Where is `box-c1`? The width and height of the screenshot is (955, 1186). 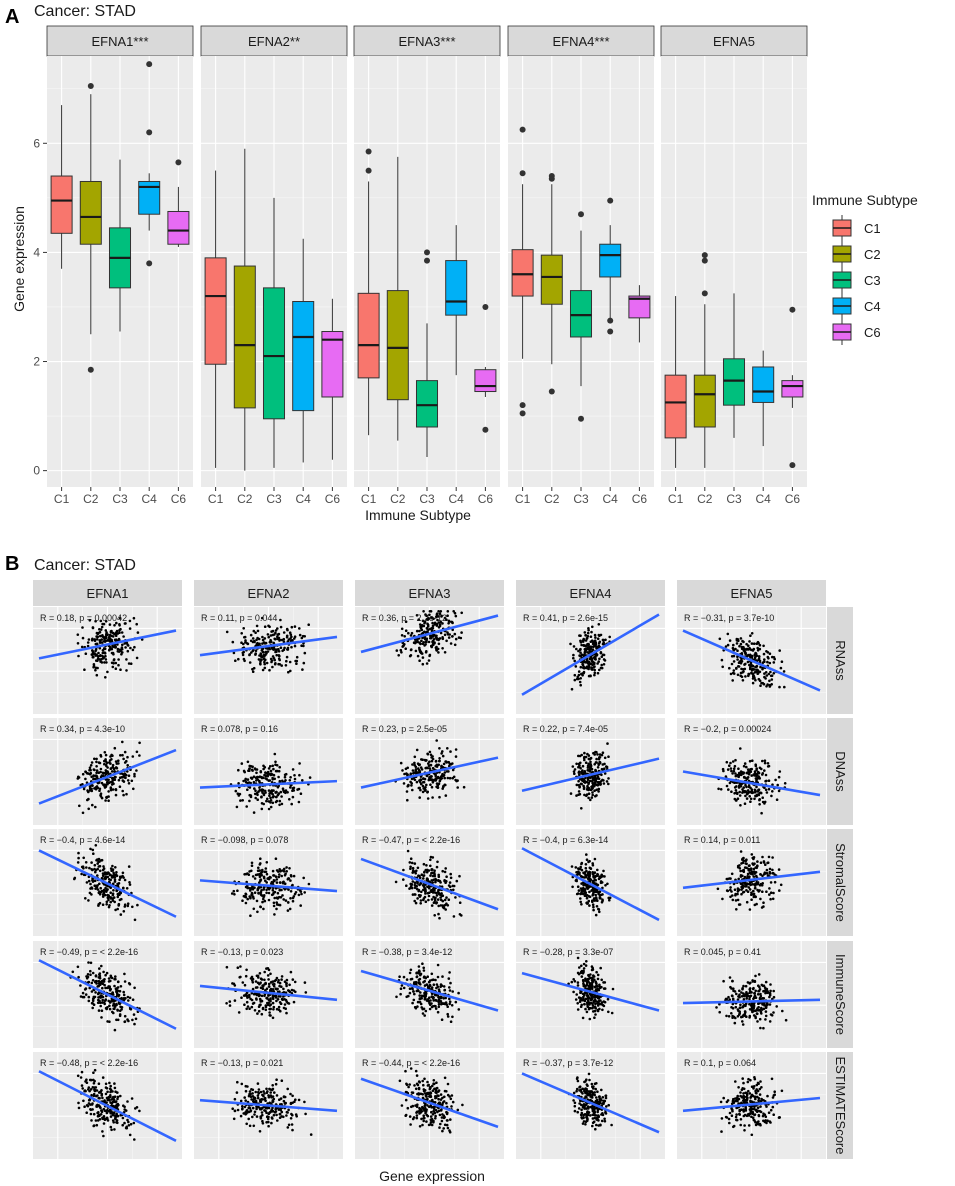
box-c1 is located at coordinates (522, 271).